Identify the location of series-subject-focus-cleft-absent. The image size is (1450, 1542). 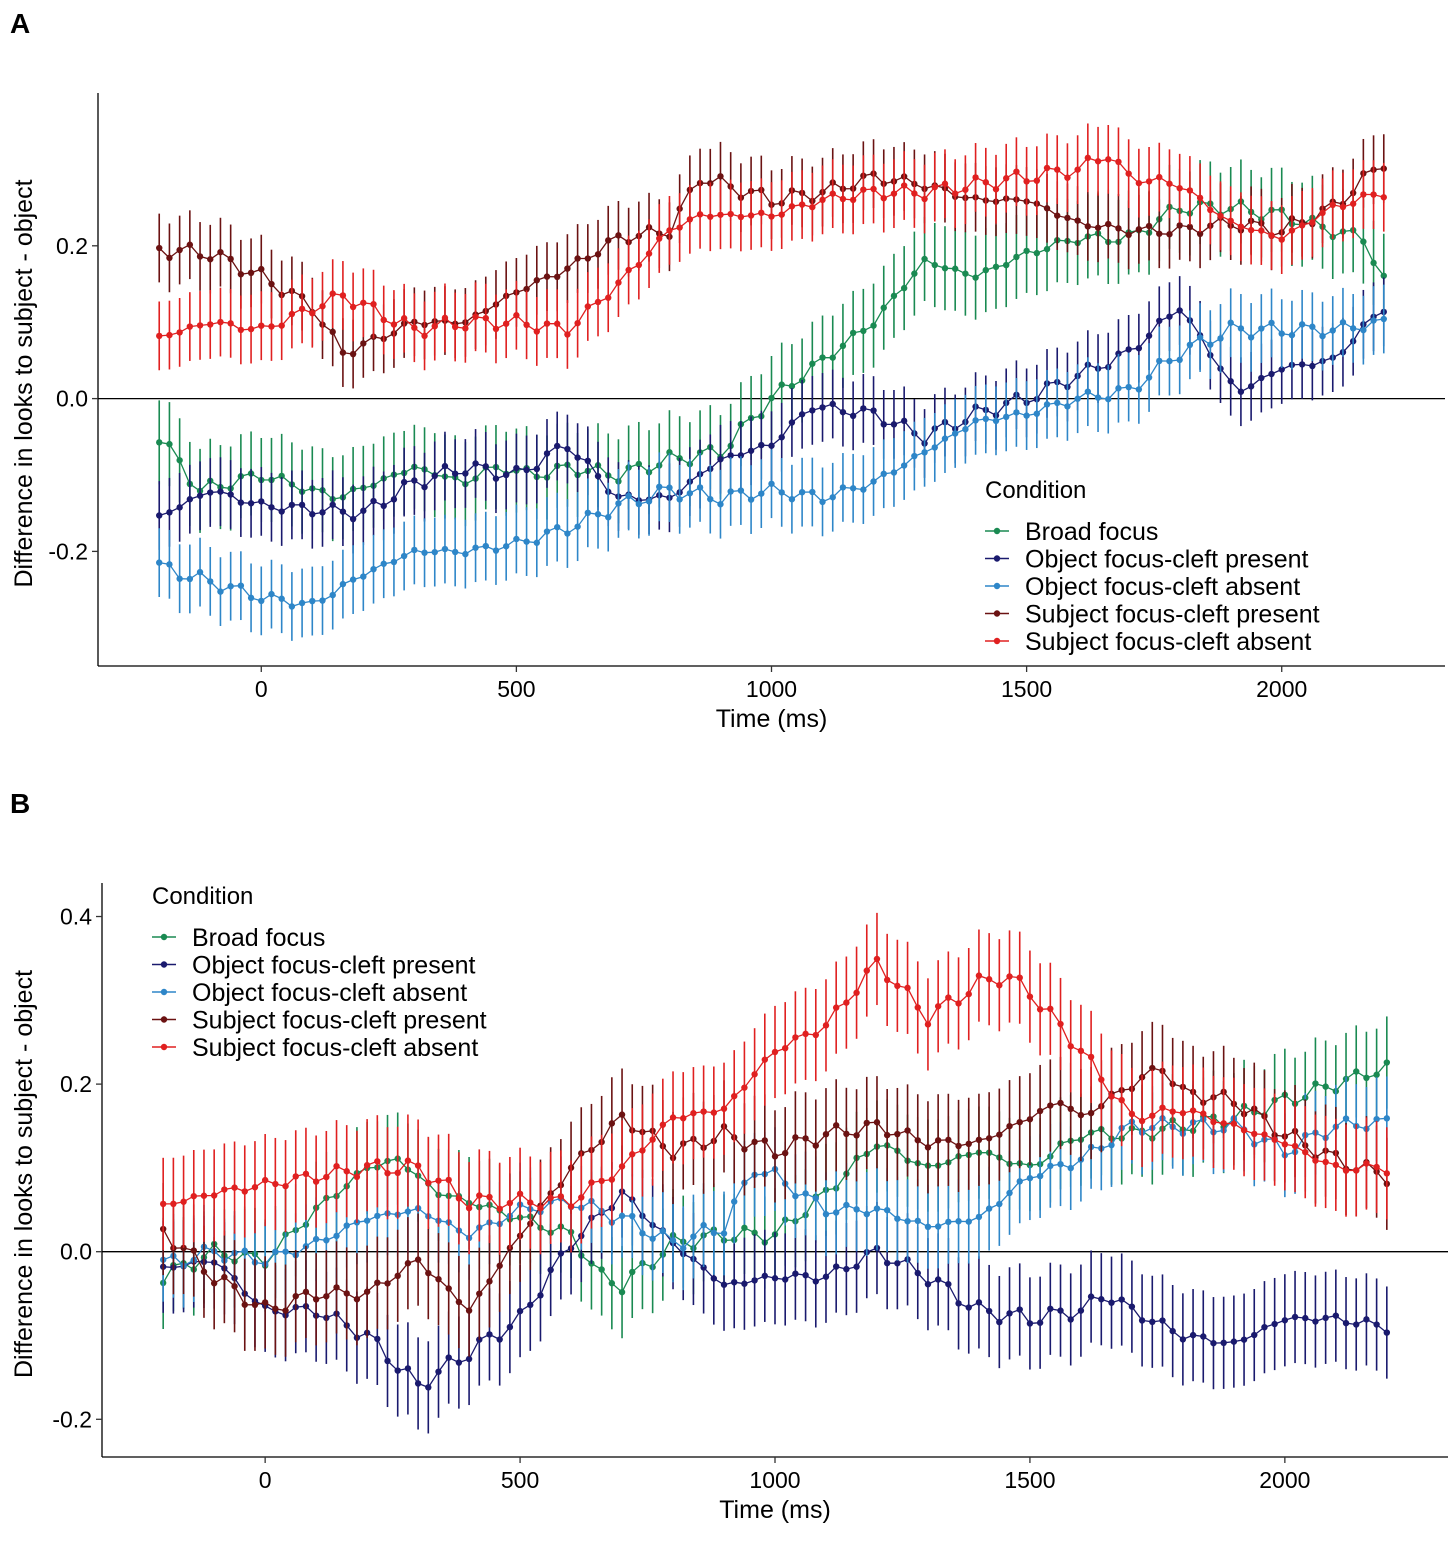
(771, 247).